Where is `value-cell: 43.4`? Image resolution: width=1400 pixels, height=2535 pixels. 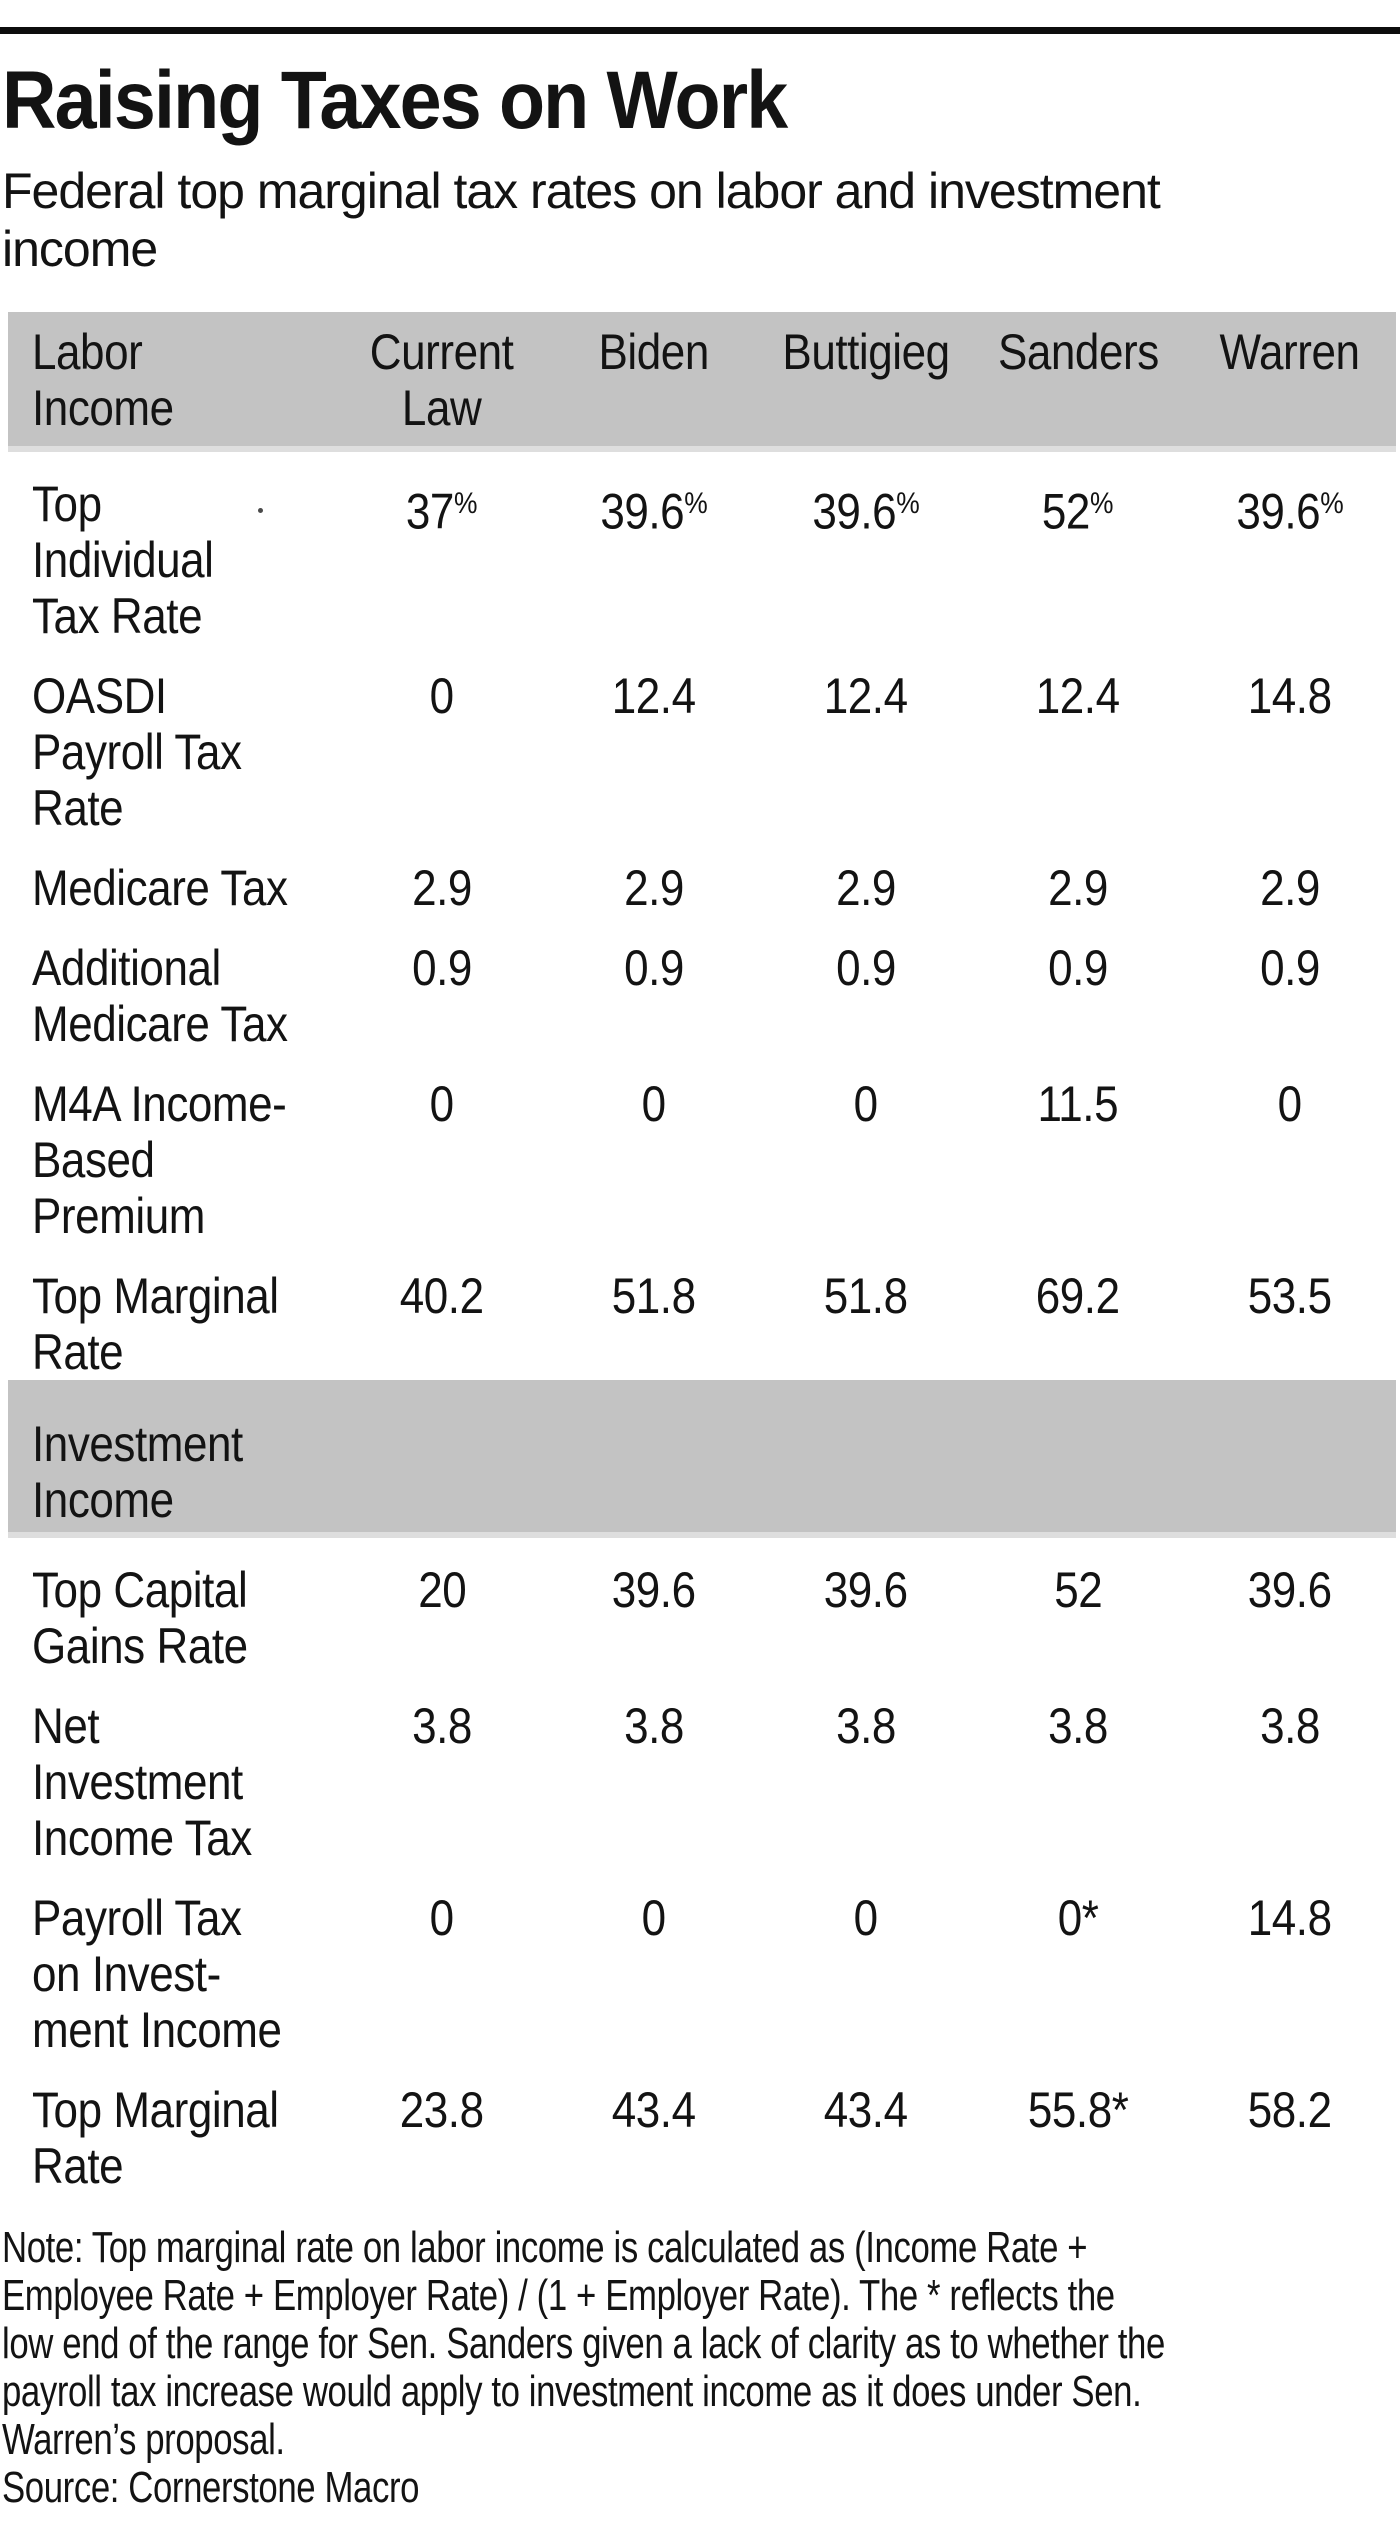 value-cell: 43.4 is located at coordinates (866, 2126).